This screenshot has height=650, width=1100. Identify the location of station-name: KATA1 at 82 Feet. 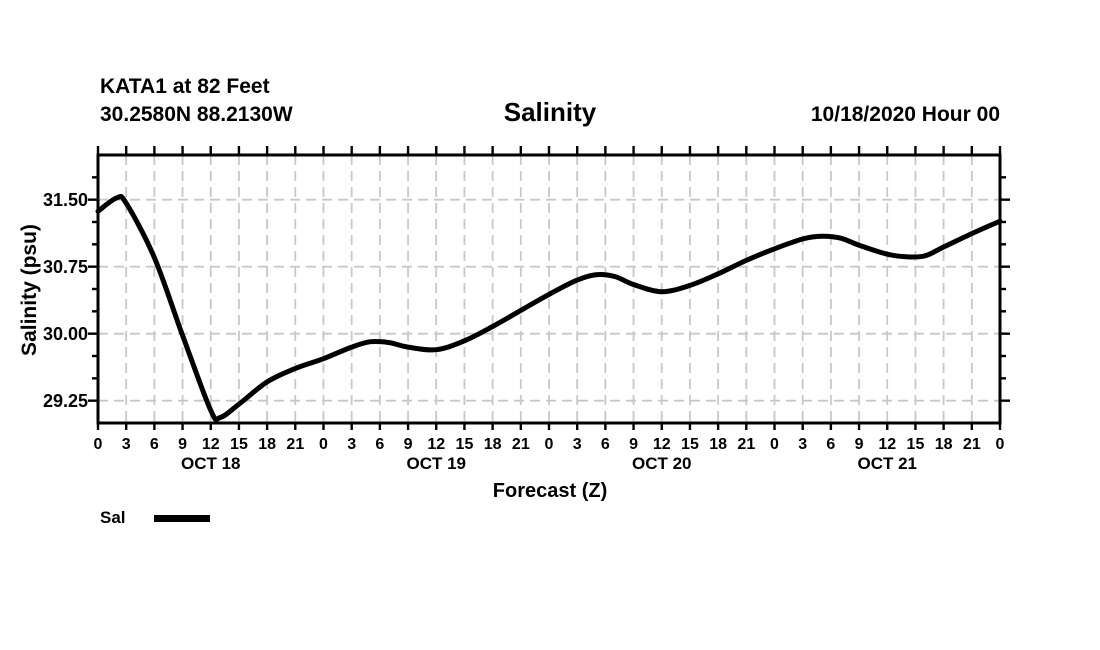
(185, 86).